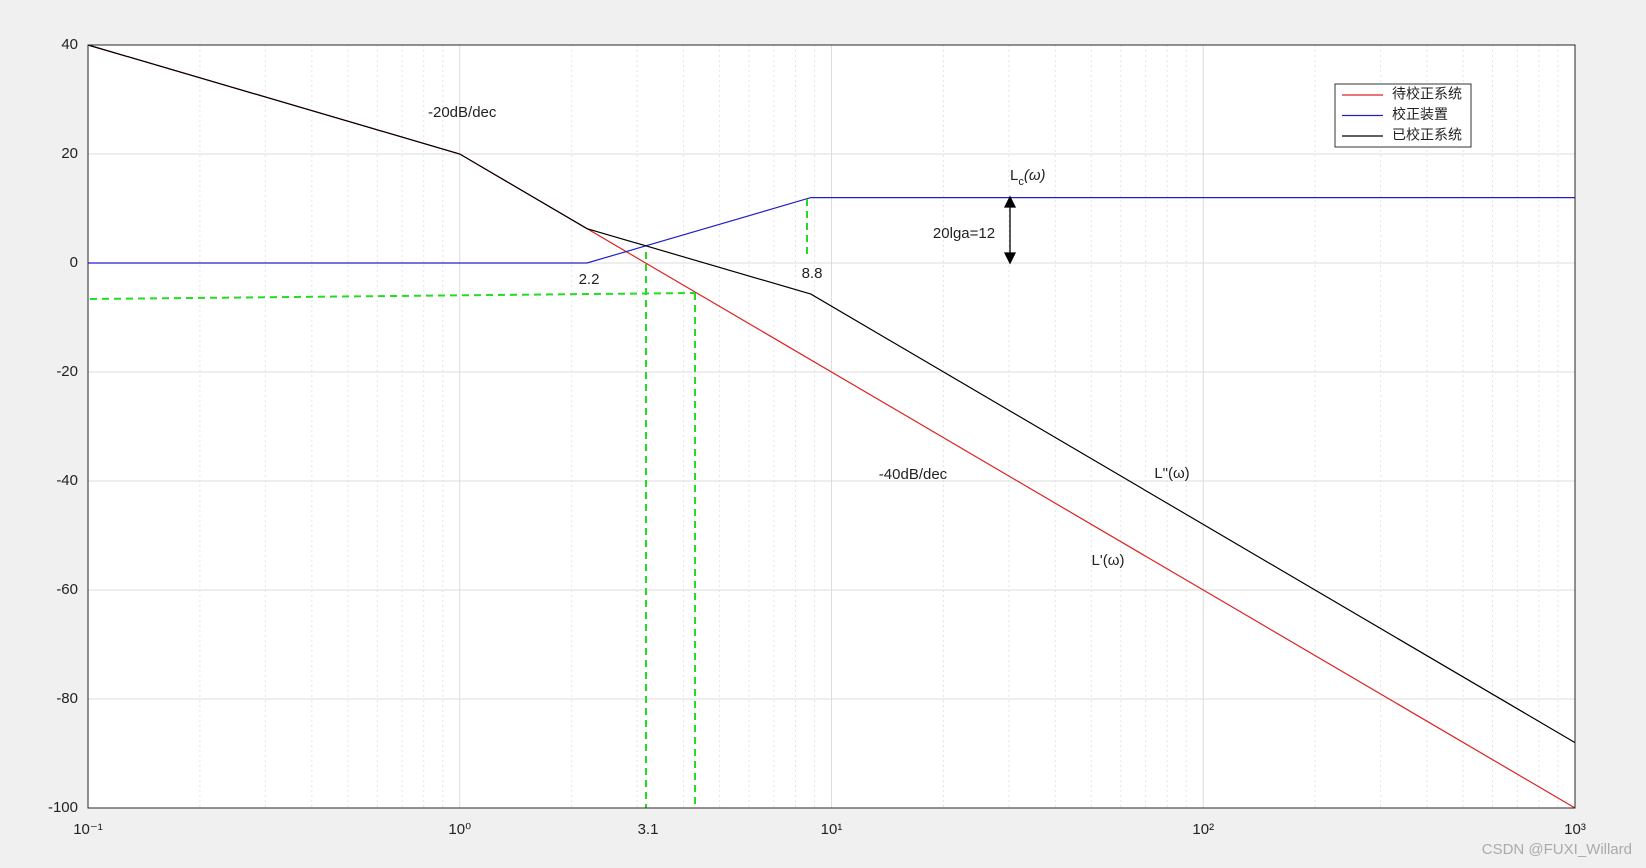 This screenshot has width=1646, height=868. What do you see at coordinates (67, 698) in the screenshot?
I see `y-tick-label: -80` at bounding box center [67, 698].